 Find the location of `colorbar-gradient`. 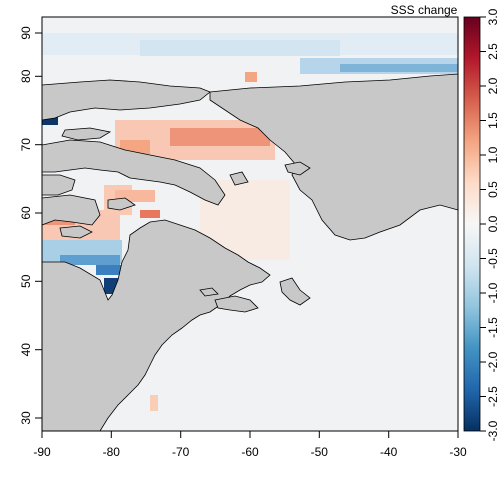

colorbar-gradient is located at coordinates (472, 224).